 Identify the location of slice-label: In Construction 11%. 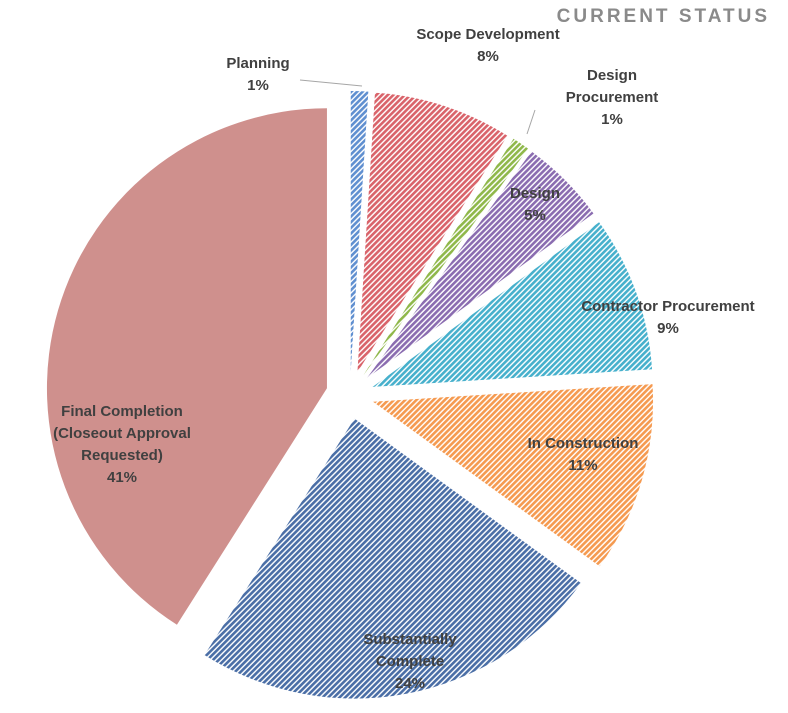
(583, 455).